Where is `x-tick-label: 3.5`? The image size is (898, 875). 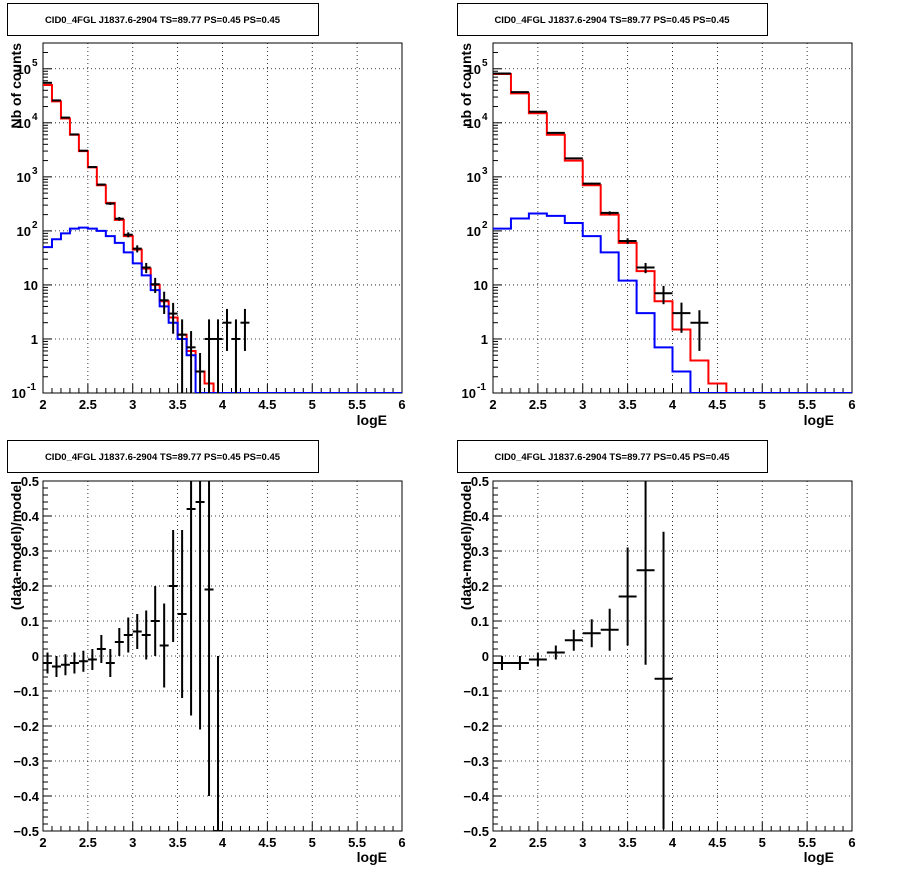 x-tick-label: 3.5 is located at coordinates (628, 842).